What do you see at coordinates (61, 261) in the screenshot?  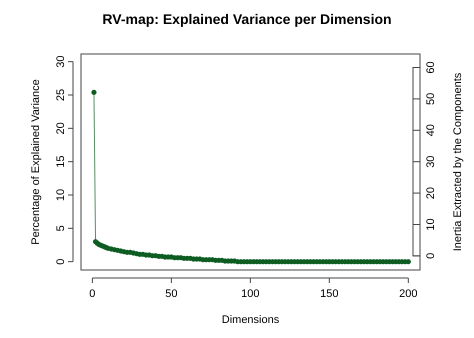 I see `y-tick-label: 0` at bounding box center [61, 261].